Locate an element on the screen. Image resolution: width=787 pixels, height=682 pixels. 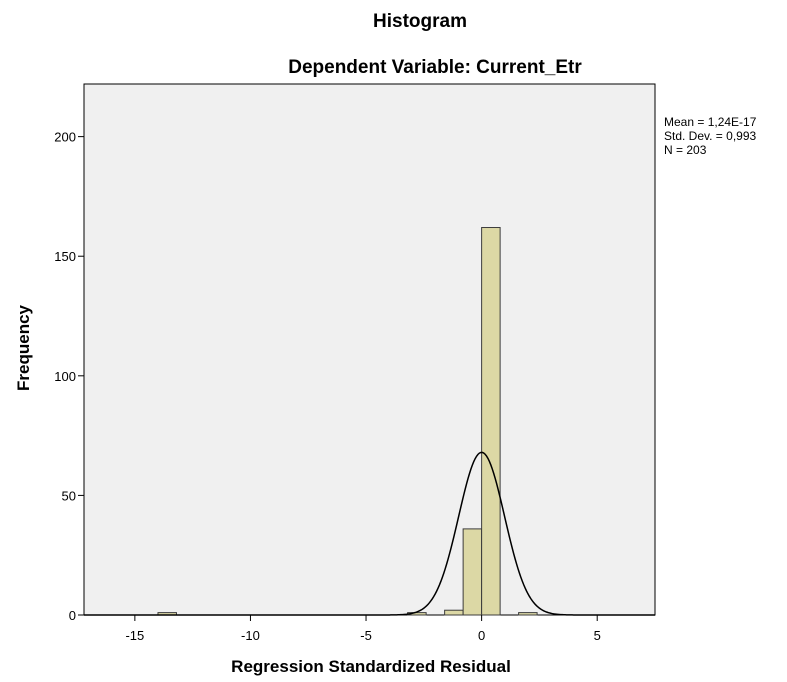
y-tick-label: 50 is located at coordinates (69, 495).